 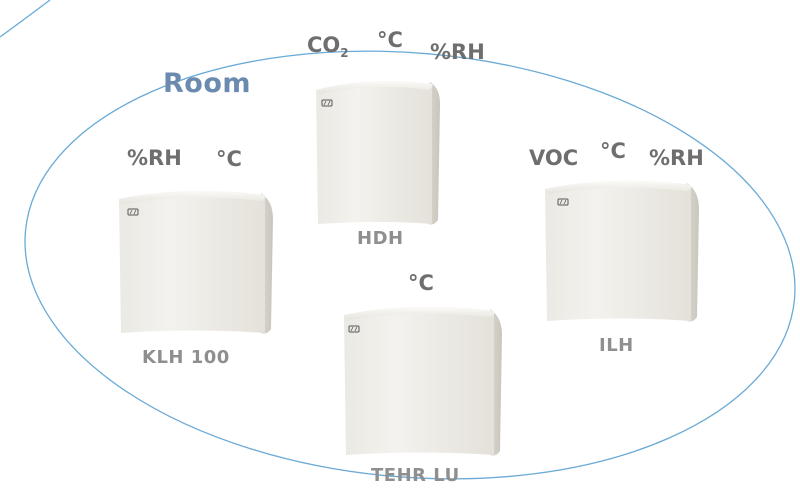 I want to click on tehr-lu-name: TEHR LU, so click(x=415, y=475).